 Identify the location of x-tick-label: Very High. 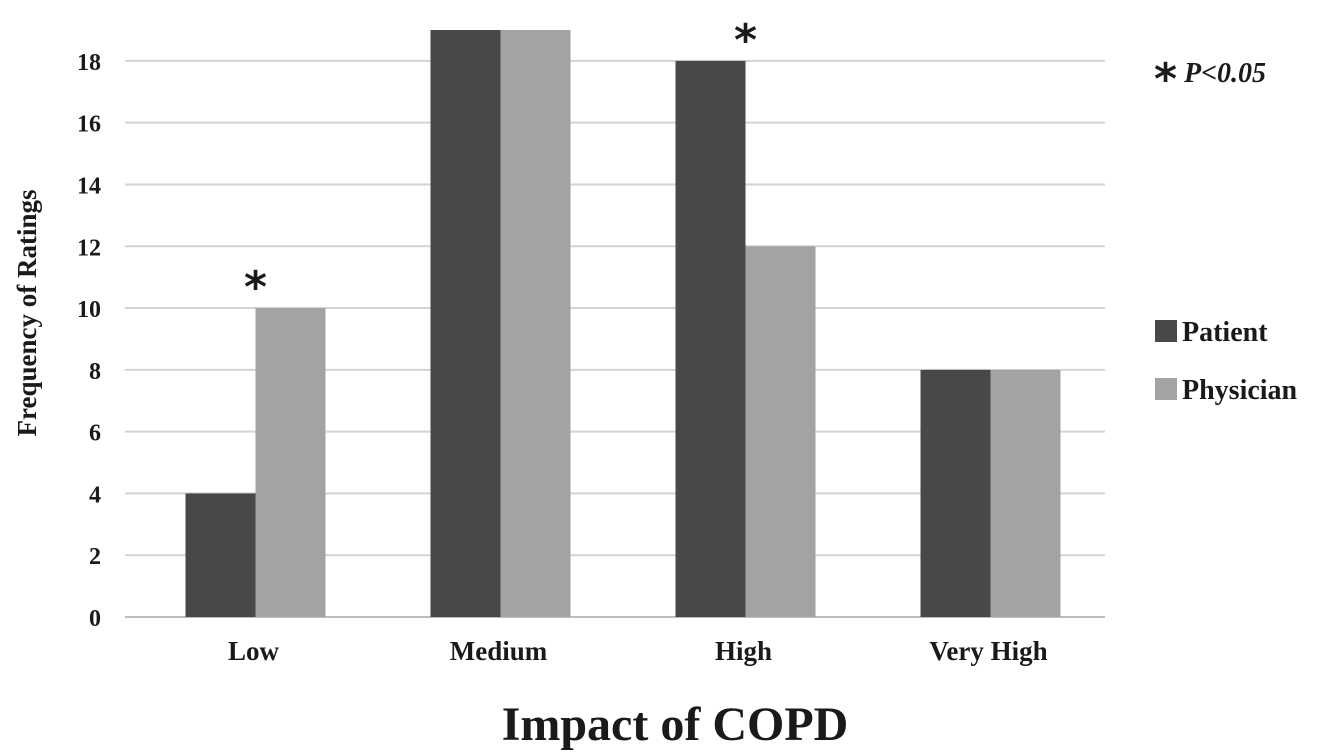
(988, 651).